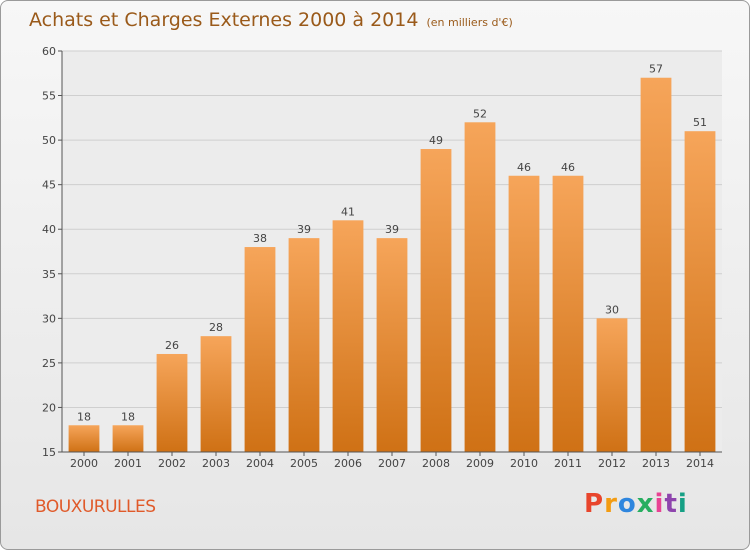 The width and height of the screenshot is (750, 550). Describe the element at coordinates (671, 504) in the screenshot. I see `logo-letter: t` at that location.